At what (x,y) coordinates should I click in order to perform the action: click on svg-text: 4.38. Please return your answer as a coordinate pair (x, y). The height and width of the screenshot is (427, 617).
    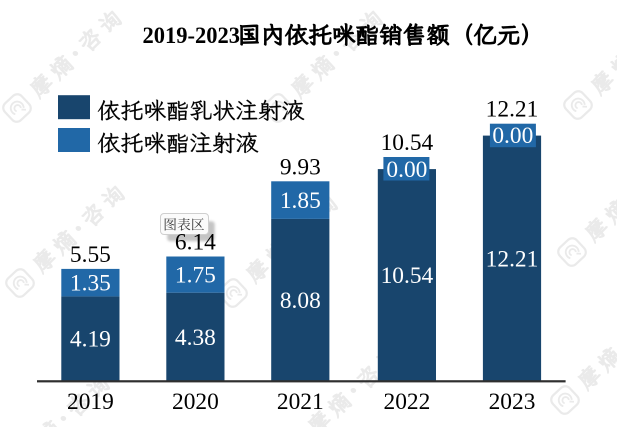
    Looking at the image, I should click on (195, 338).